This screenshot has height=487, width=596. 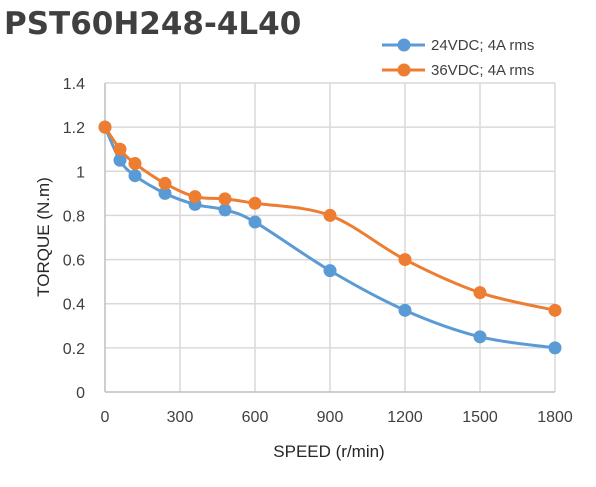 What do you see at coordinates (74, 261) in the screenshot?
I see `y-tick-label: 0.6` at bounding box center [74, 261].